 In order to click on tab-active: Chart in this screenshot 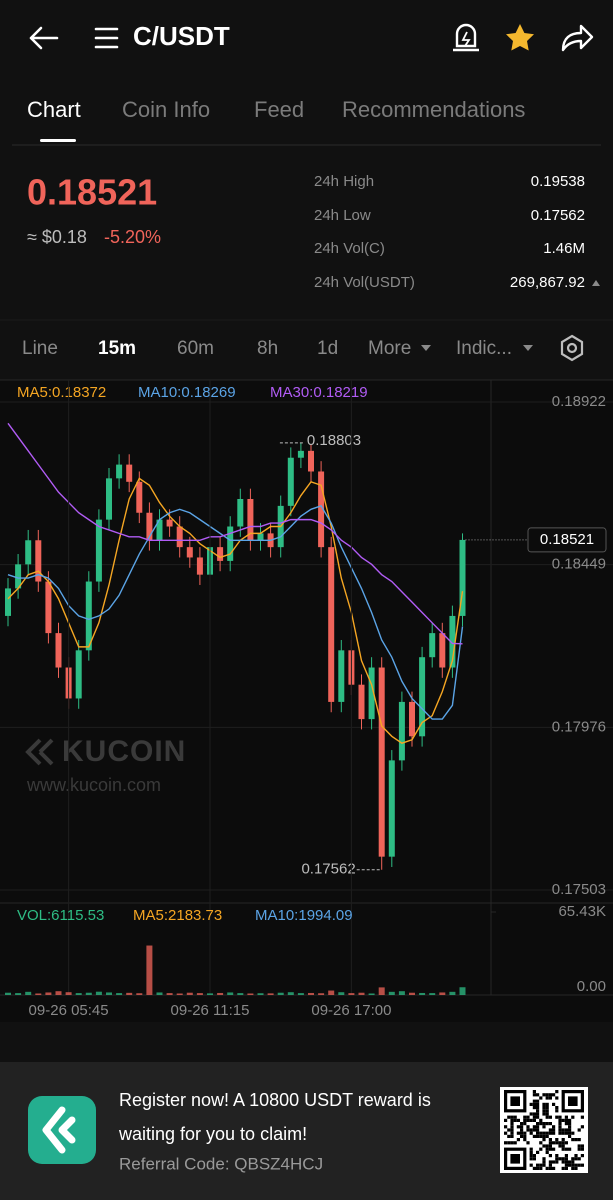, I will do `click(54, 109)`.